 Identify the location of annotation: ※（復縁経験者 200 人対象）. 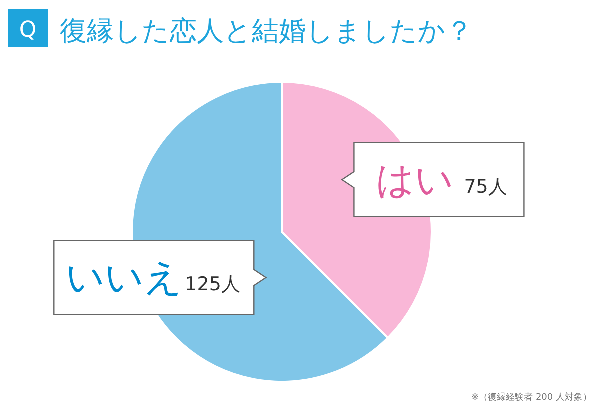
(532, 398).